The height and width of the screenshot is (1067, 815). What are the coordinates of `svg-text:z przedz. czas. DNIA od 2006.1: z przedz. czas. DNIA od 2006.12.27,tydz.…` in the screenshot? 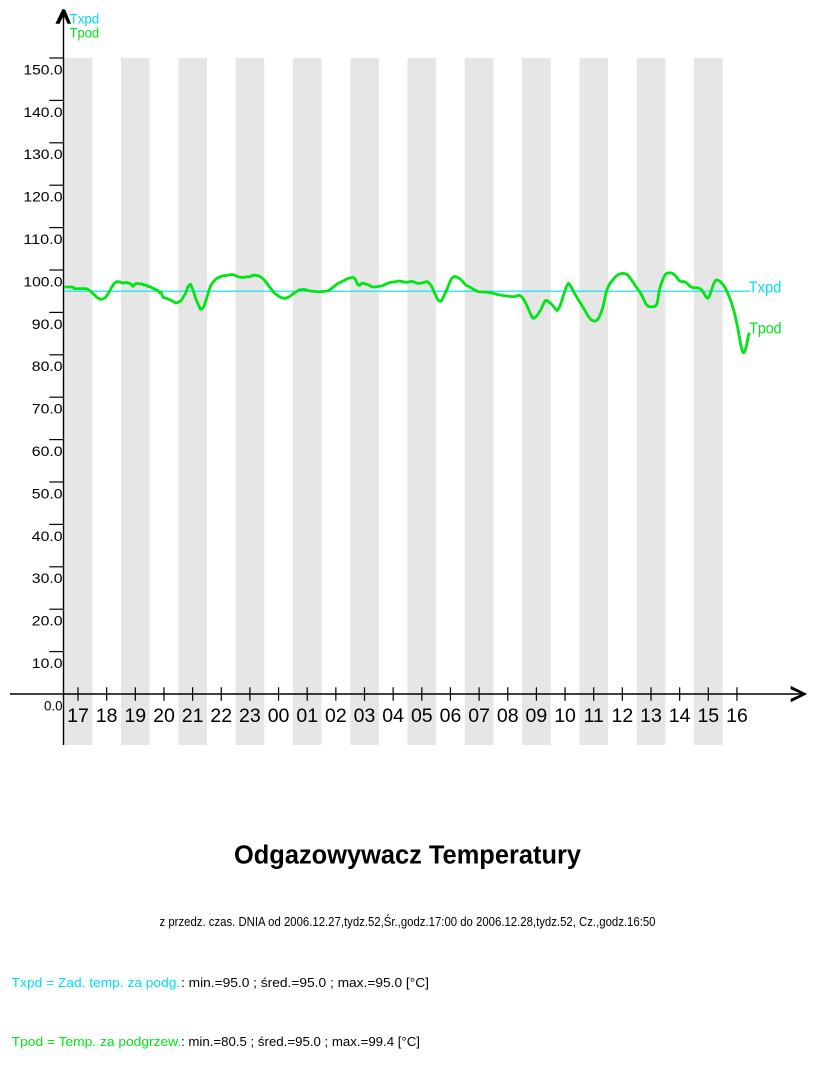 It's located at (408, 921).